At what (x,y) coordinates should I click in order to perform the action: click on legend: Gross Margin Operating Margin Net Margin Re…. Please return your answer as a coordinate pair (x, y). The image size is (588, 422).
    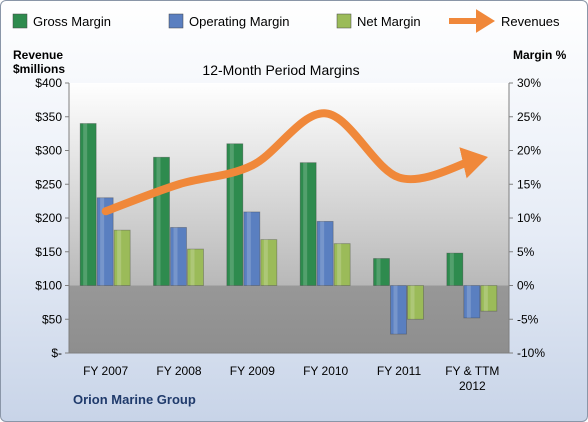
    Looking at the image, I should click on (286, 21).